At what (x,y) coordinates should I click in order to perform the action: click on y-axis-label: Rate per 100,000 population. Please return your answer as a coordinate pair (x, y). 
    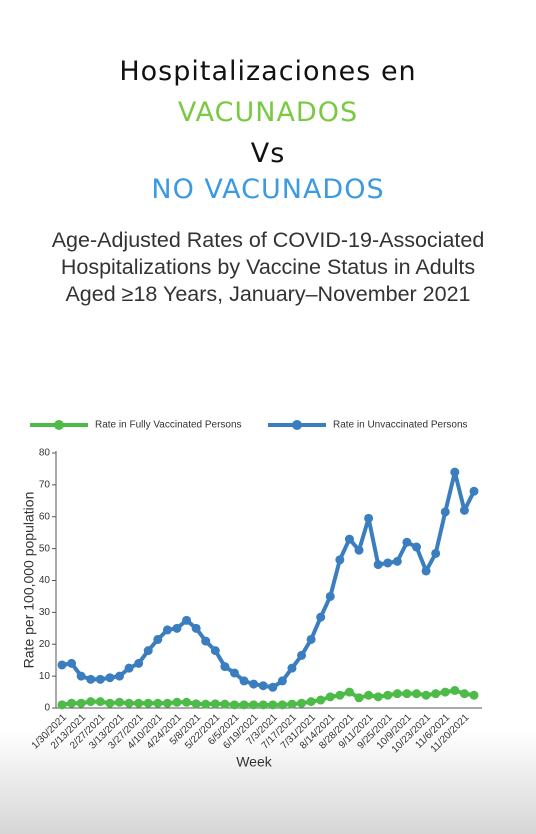
    Looking at the image, I should click on (29, 580).